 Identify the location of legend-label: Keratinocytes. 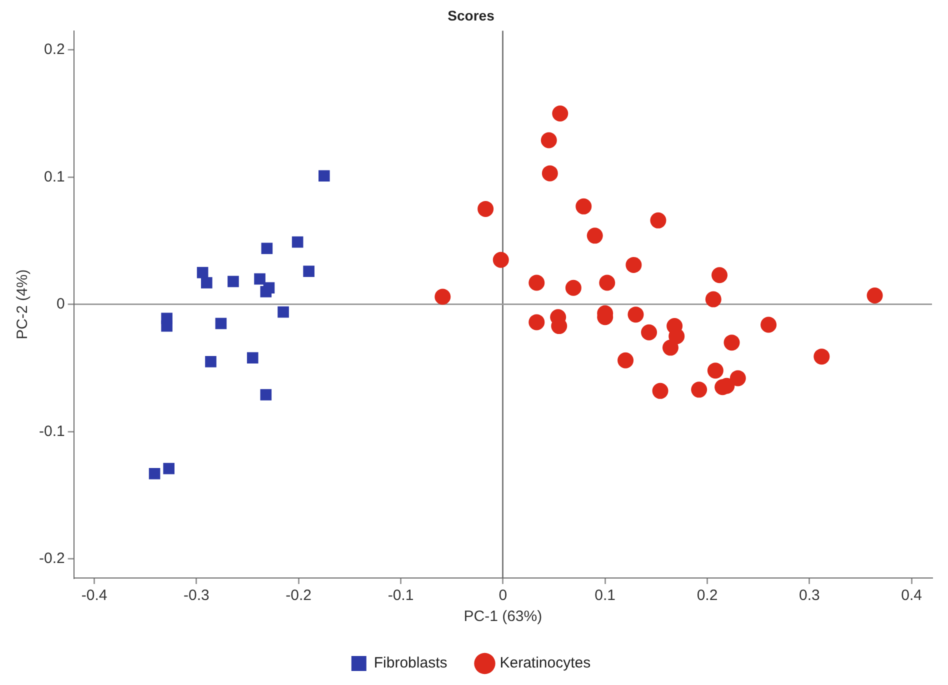
(545, 663).